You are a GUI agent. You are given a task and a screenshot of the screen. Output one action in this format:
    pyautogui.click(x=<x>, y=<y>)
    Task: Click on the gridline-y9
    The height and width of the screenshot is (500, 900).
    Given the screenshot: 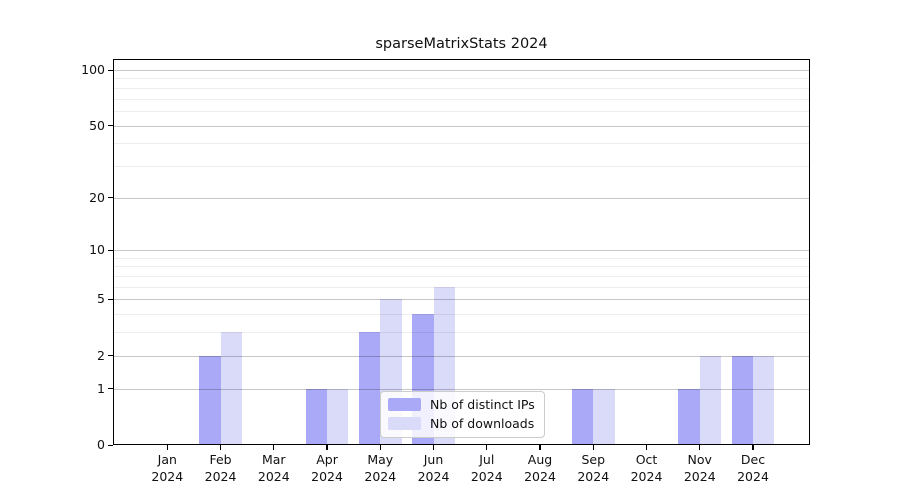 What is the action you would take?
    pyautogui.click(x=461, y=258)
    